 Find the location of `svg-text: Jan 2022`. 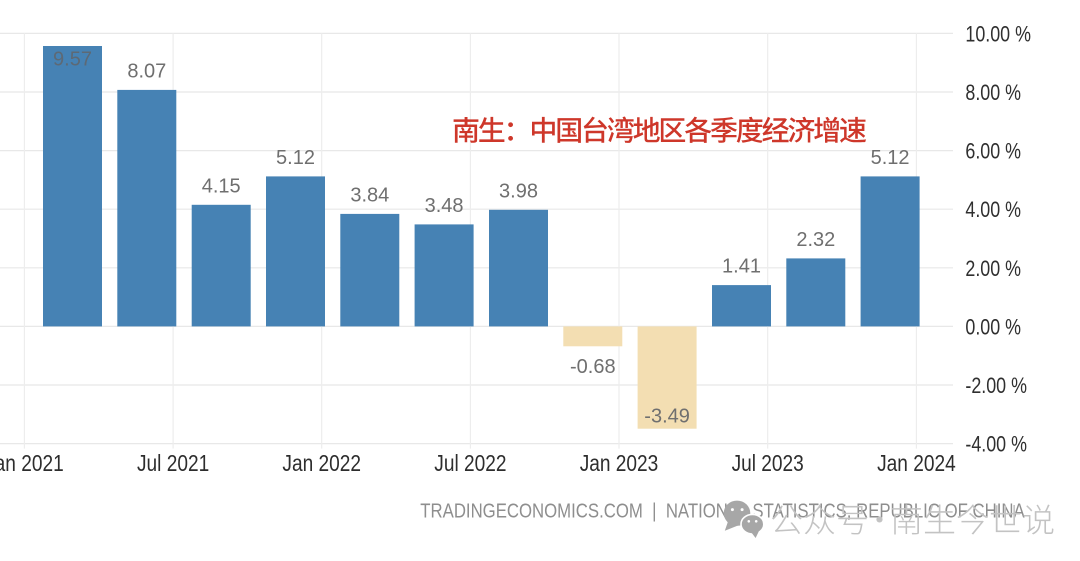

svg-text: Jan 2022 is located at coordinates (321, 463).